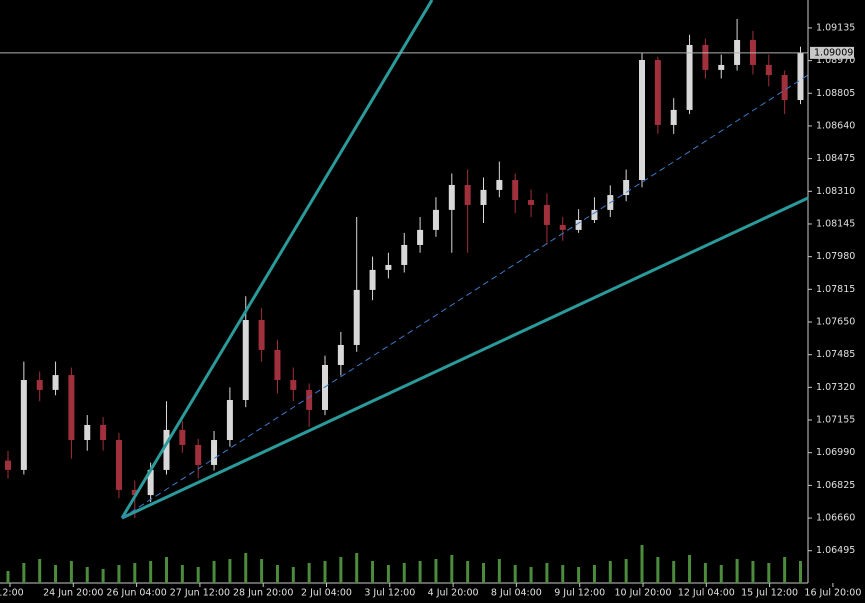 This screenshot has height=603, width=865. Describe the element at coordinates (643, 593) in the screenshot. I see `x-tick-label: 10 Jul 20:00` at that location.